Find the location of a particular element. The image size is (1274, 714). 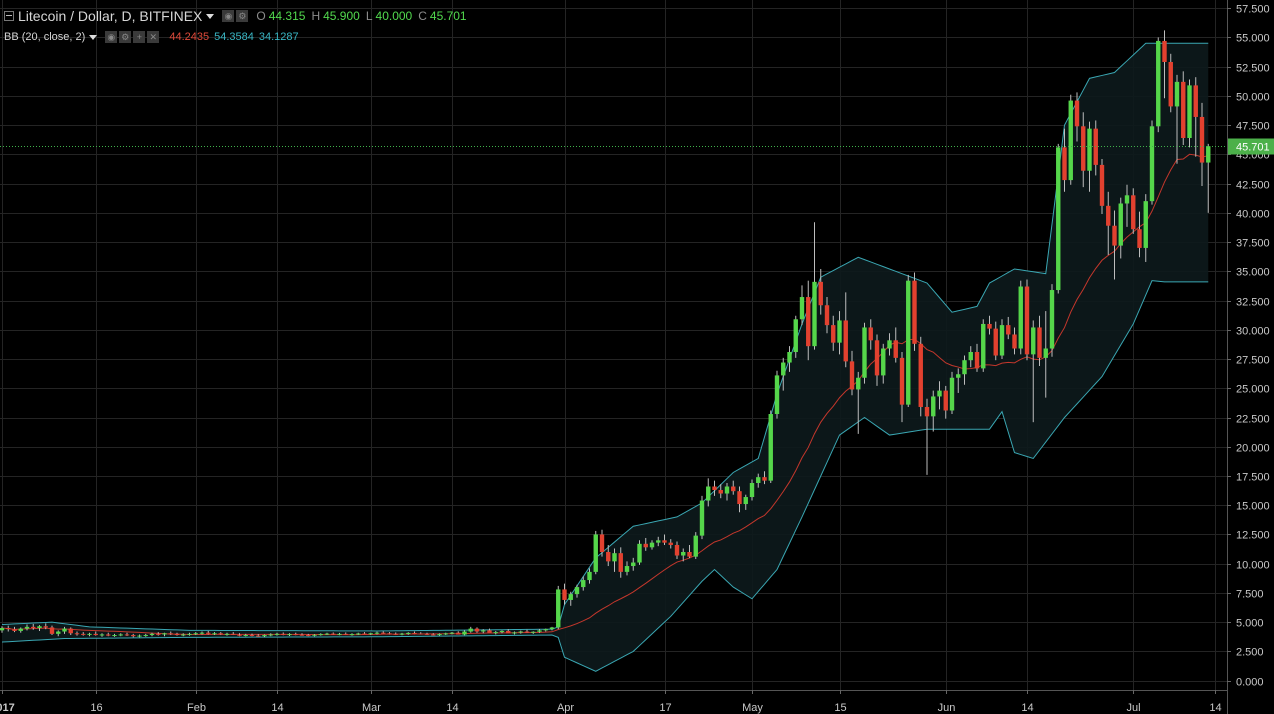

y-tick-label: 25.000 is located at coordinates (1253, 390).